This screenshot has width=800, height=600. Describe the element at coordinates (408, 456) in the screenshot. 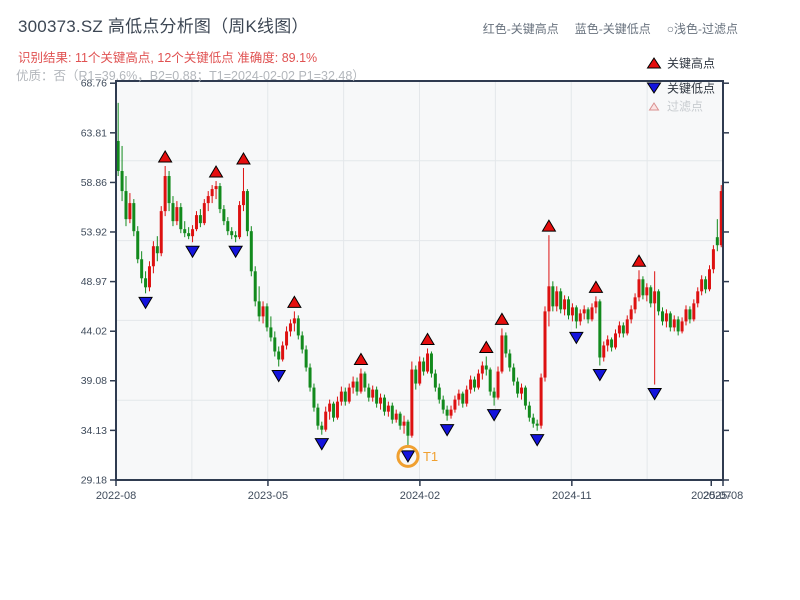

I see `t1-circle` at that location.